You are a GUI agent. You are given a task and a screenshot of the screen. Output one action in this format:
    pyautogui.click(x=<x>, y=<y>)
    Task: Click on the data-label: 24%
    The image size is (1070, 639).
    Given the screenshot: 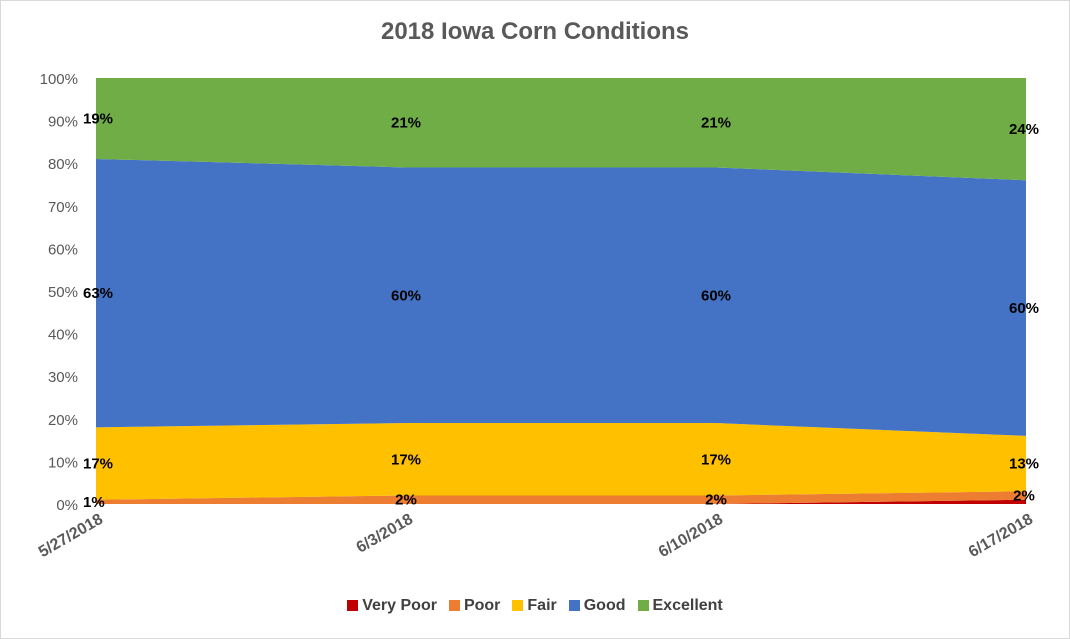 What is the action you would take?
    pyautogui.click(x=1024, y=129)
    